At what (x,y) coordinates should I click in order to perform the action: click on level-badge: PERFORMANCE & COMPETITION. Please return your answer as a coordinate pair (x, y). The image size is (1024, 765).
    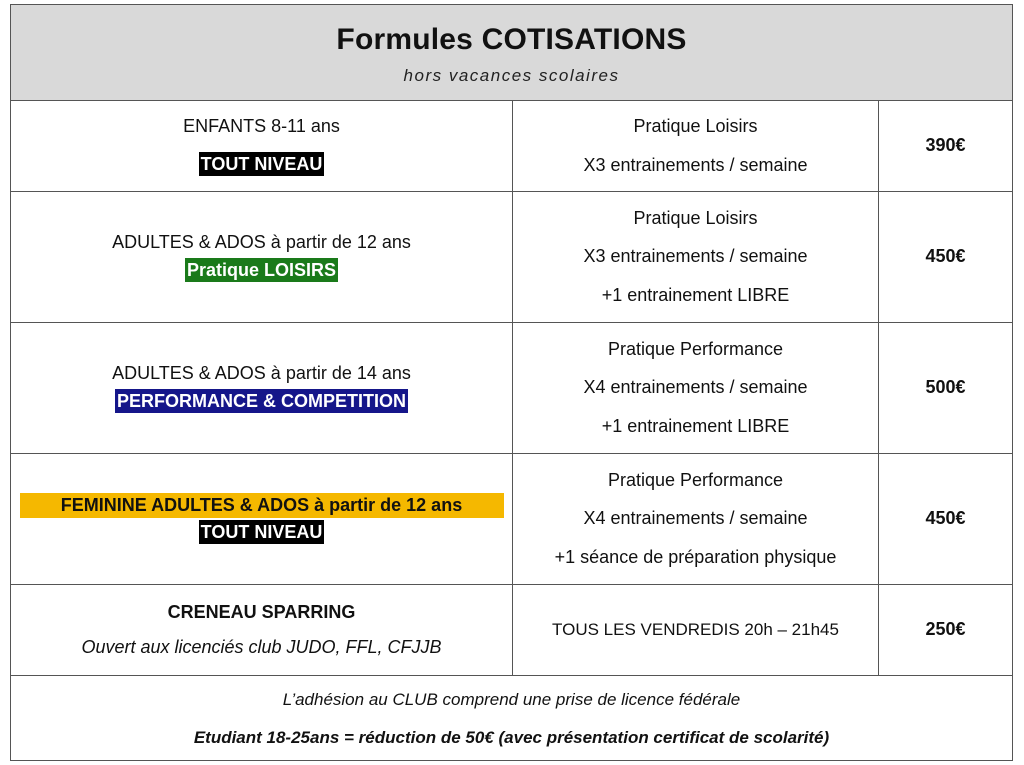
    Looking at the image, I should click on (261, 400).